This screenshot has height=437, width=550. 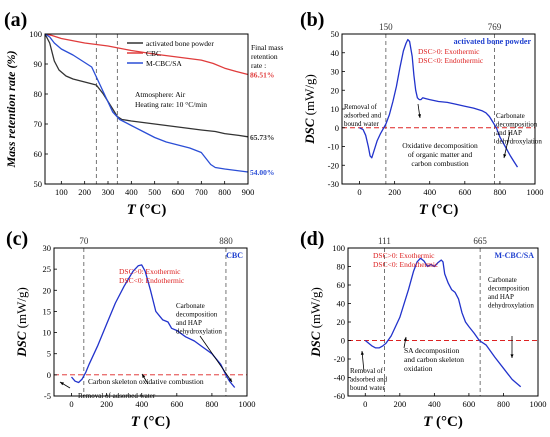 What do you see at coordinates (343, 341) in the screenshot?
I see `y-tick-label: 0` at bounding box center [343, 341].